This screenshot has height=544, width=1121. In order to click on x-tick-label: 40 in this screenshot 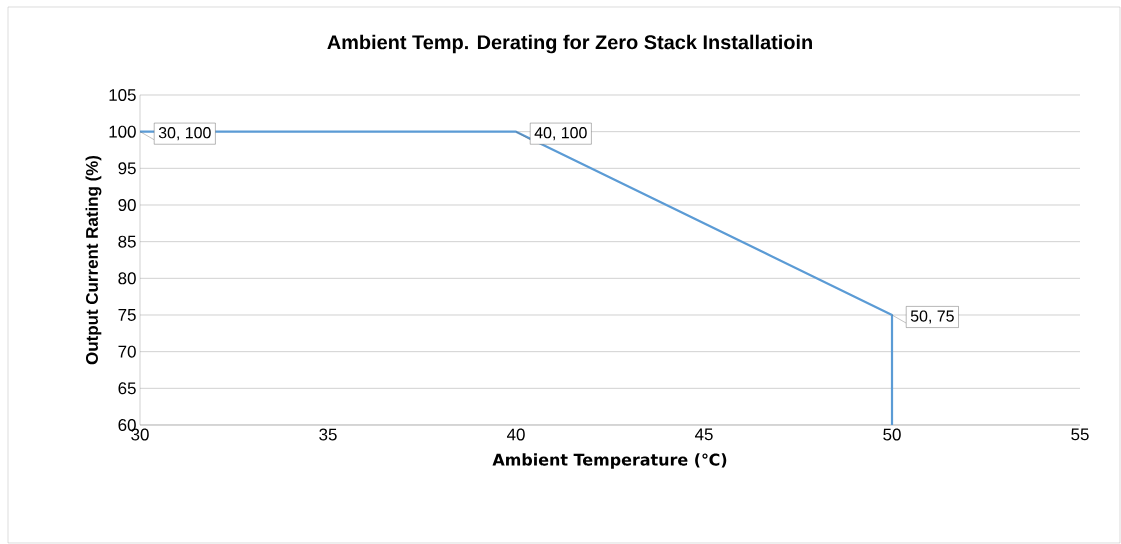, I will do `click(515, 434)`.